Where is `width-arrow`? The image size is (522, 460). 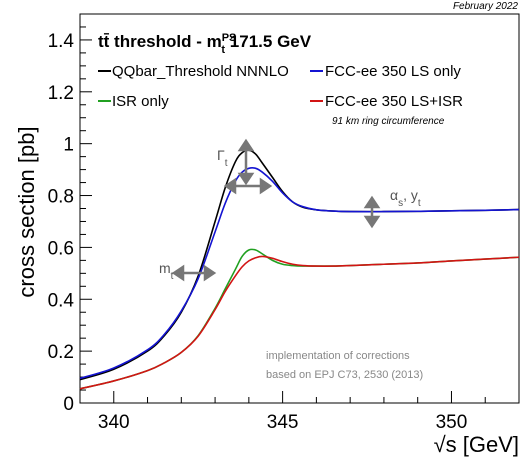
width-arrow is located at coordinates (248, 186).